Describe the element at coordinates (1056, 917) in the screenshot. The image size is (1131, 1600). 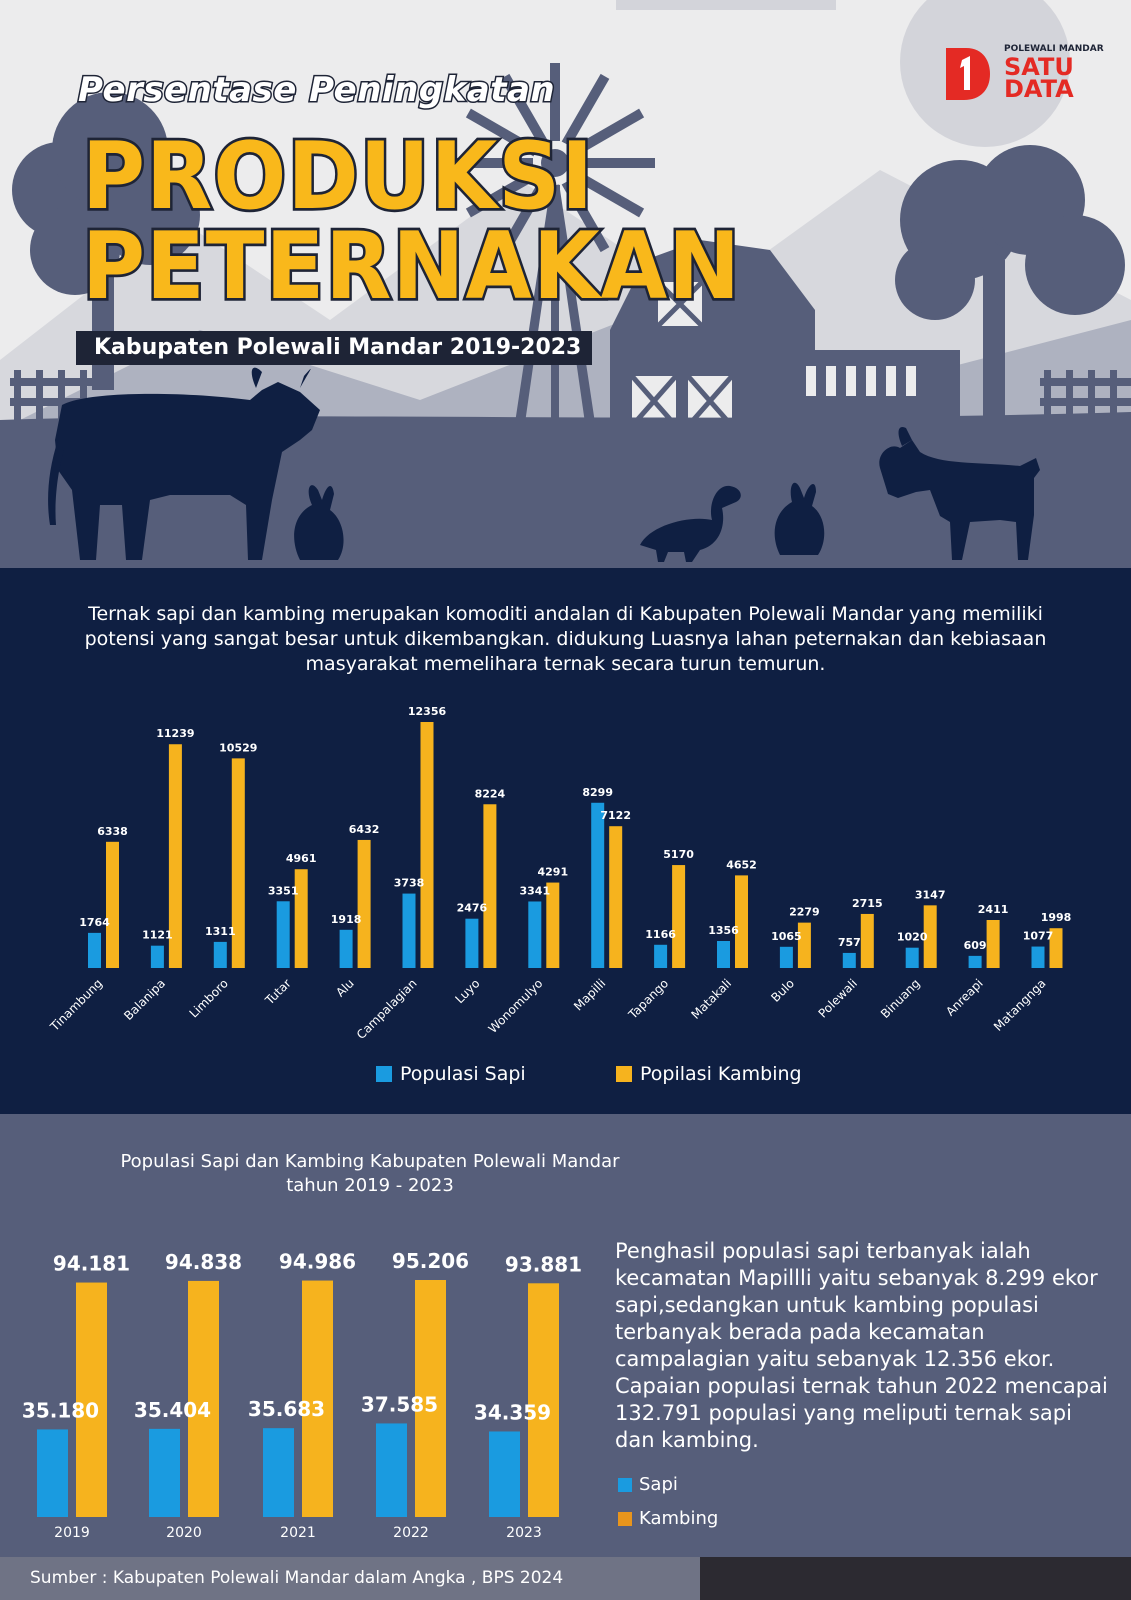
I see `data-label-kambing-matangnga: 1998` at that location.